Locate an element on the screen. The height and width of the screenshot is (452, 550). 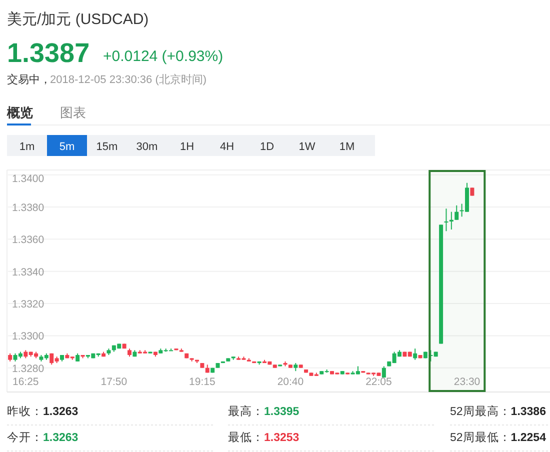
y-tick-label: 1.3280 is located at coordinates (28, 368).